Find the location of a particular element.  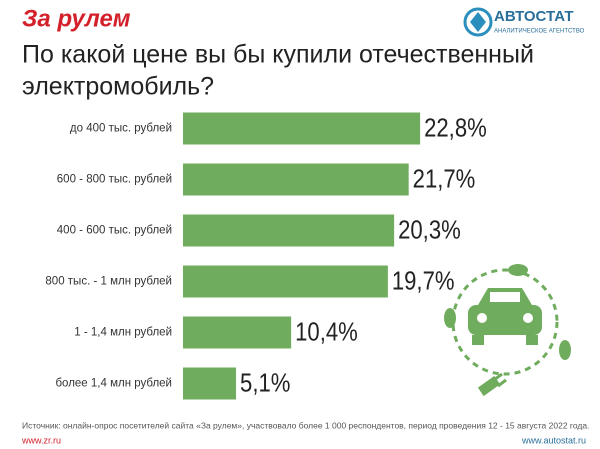

value-label: 19,7% is located at coordinates (423, 281).